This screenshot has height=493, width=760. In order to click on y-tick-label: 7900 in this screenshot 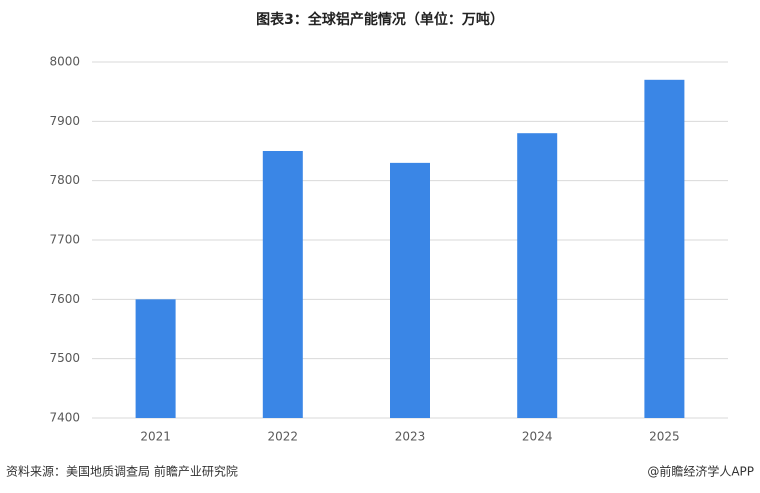, I will do `click(64, 121)`.